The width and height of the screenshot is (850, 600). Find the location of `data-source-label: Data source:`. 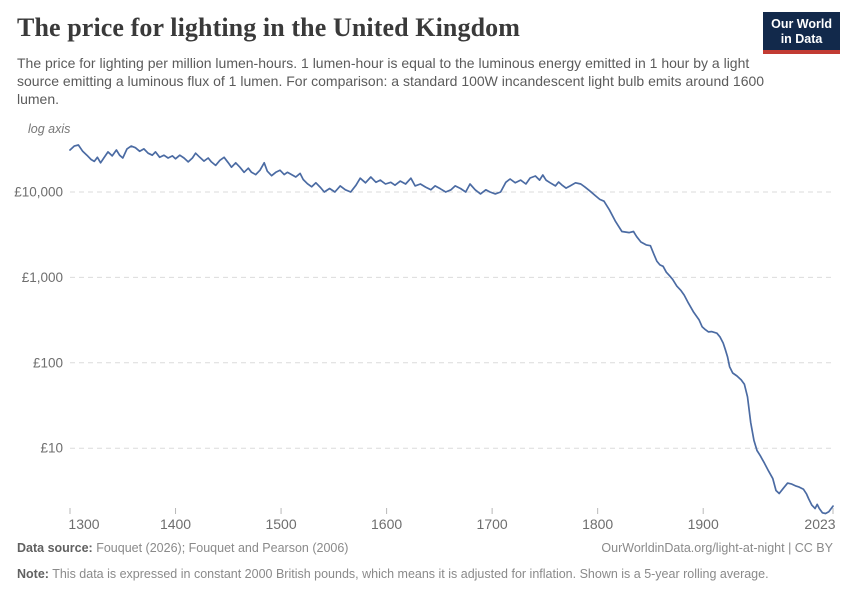

data-source-label: Data source: is located at coordinates (55, 548).